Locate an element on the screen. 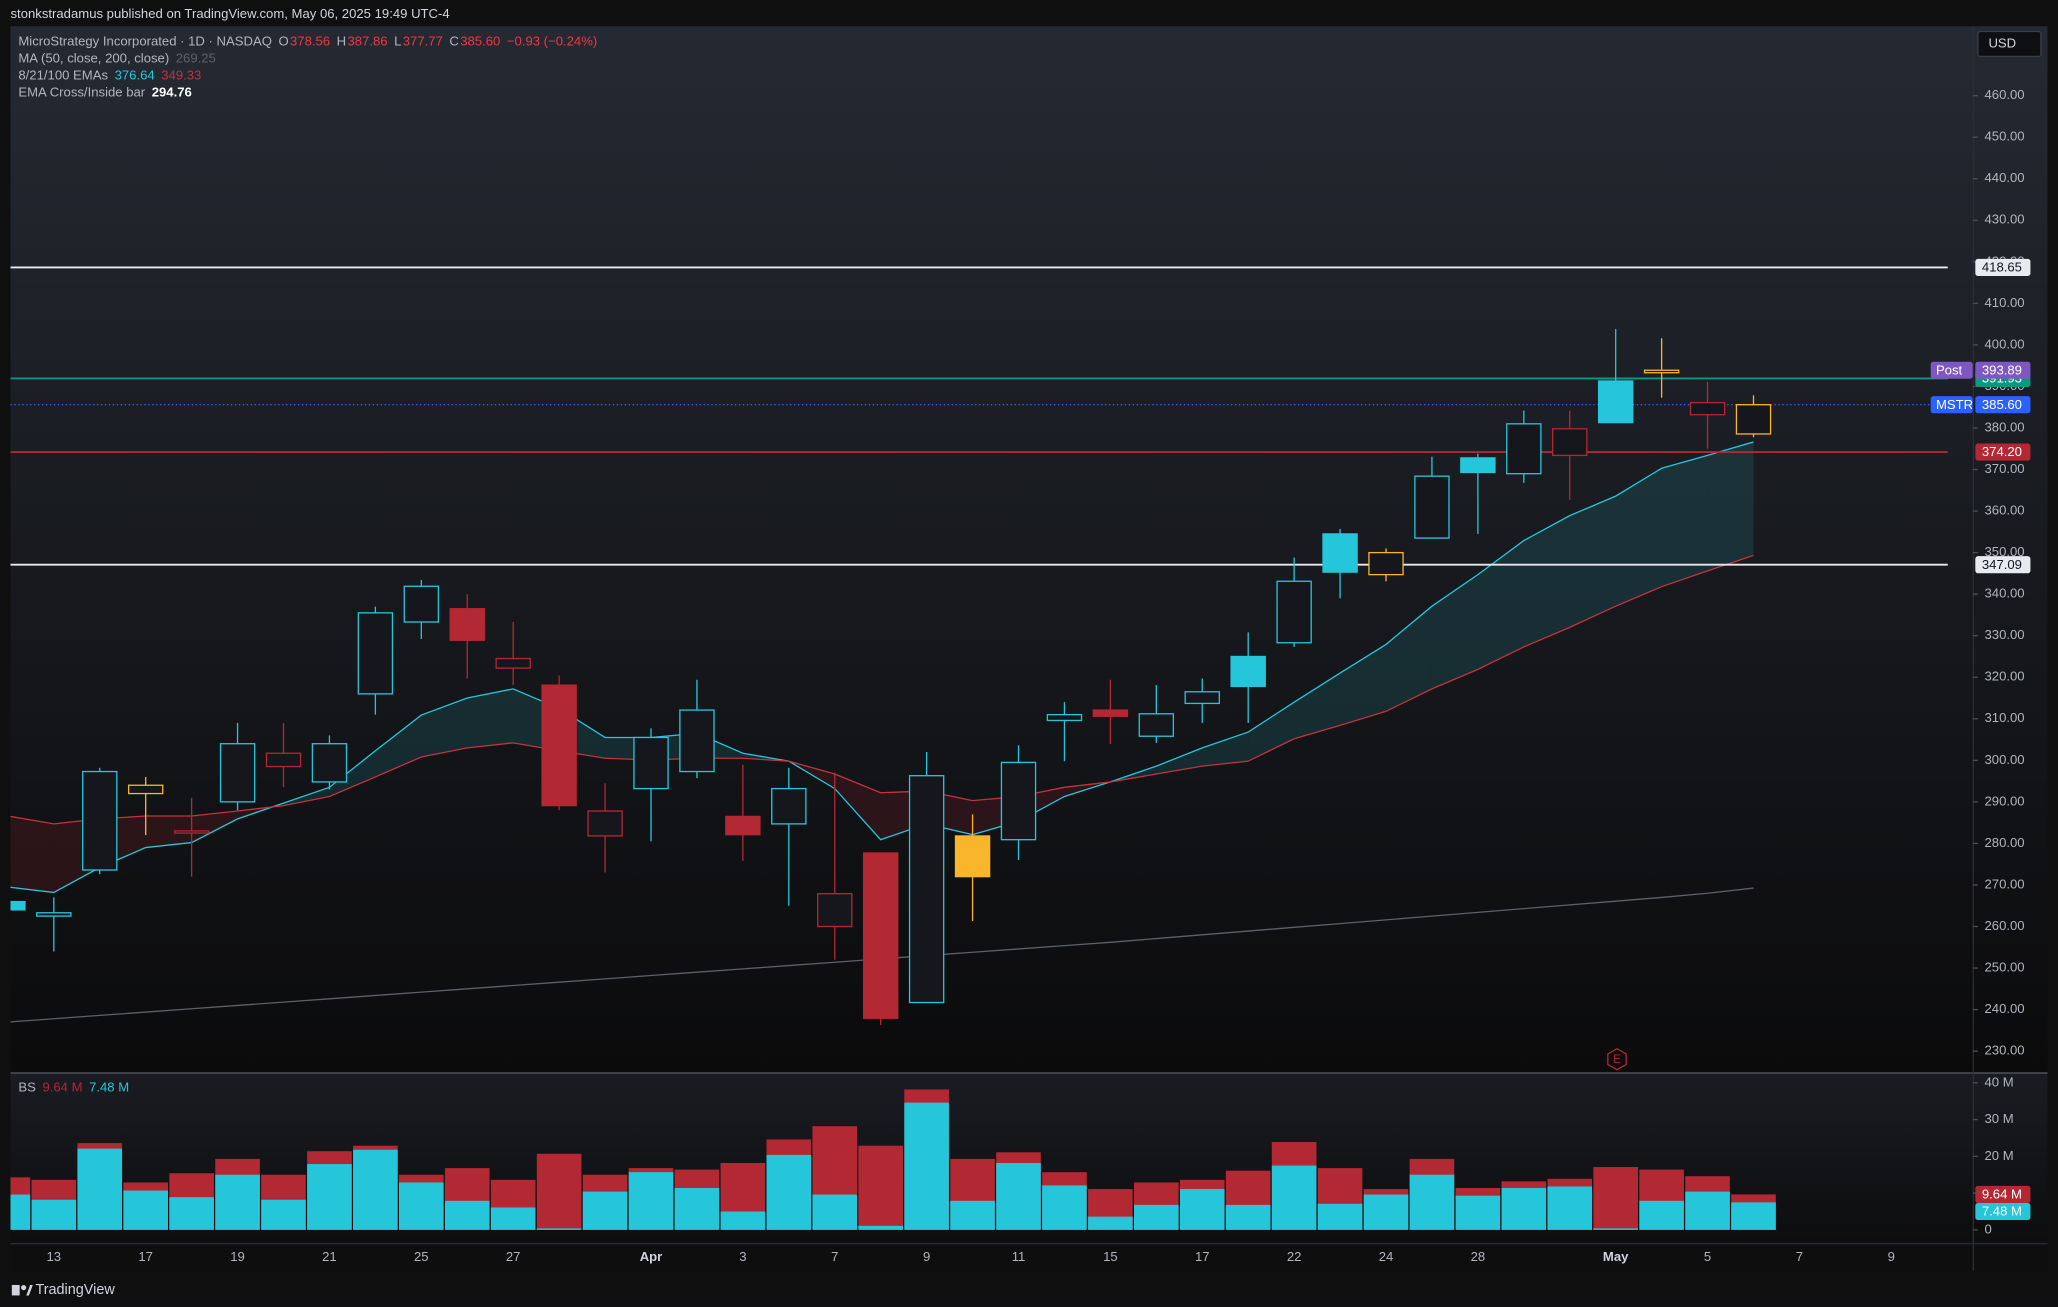  y-tick-label: 260.00 is located at coordinates (2005, 925).